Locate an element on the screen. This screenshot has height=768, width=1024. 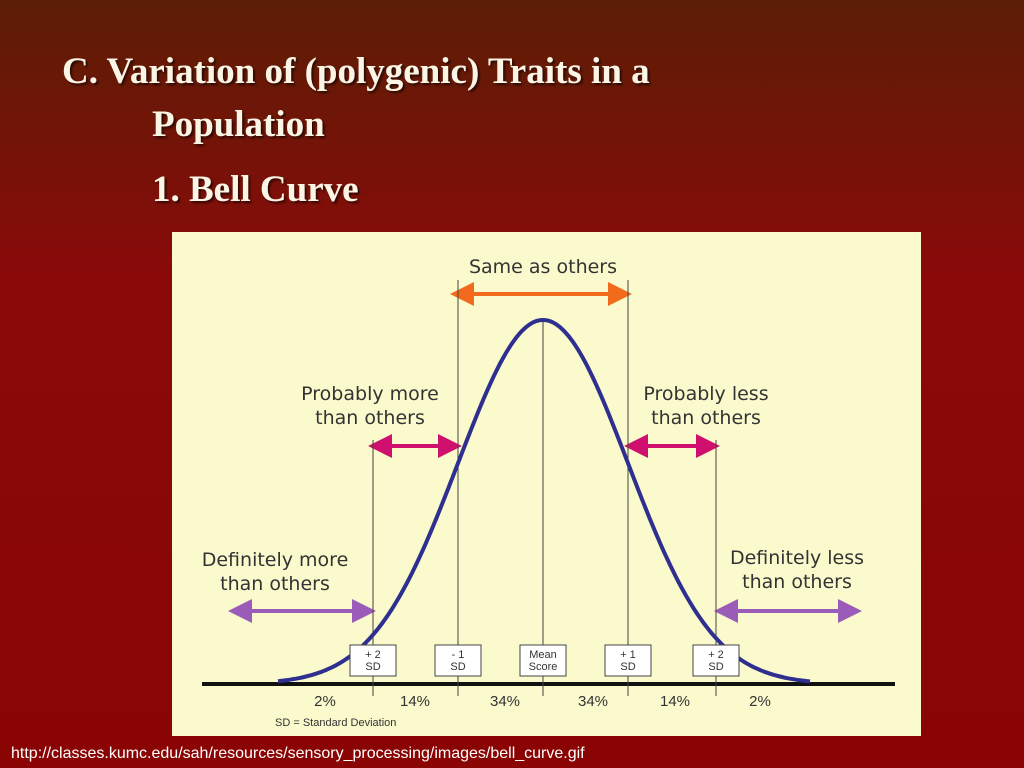
title-line: C. Variation of (polygenic) Traits in a is located at coordinates (356, 71).